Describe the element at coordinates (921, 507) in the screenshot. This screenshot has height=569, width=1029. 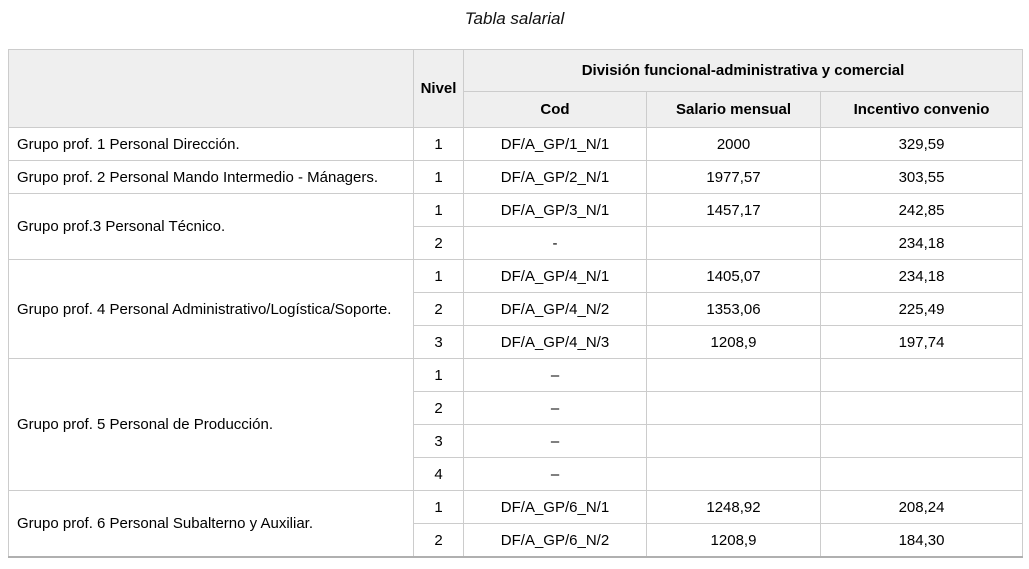
I see `incentivo-cell: 208,24` at that location.